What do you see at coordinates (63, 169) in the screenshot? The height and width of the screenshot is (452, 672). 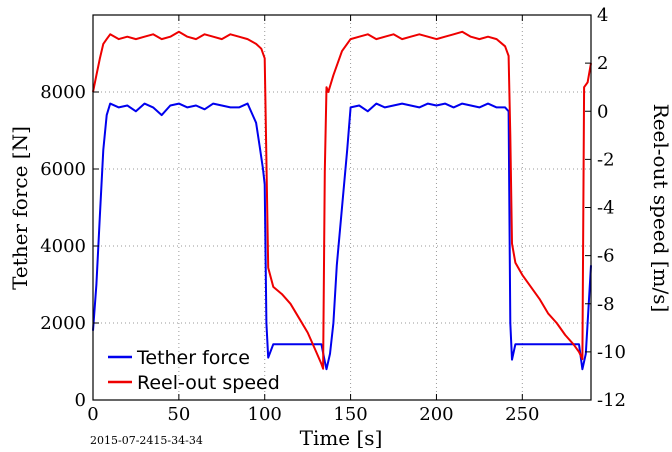 I see `y-left-tick-label: 6000` at bounding box center [63, 169].